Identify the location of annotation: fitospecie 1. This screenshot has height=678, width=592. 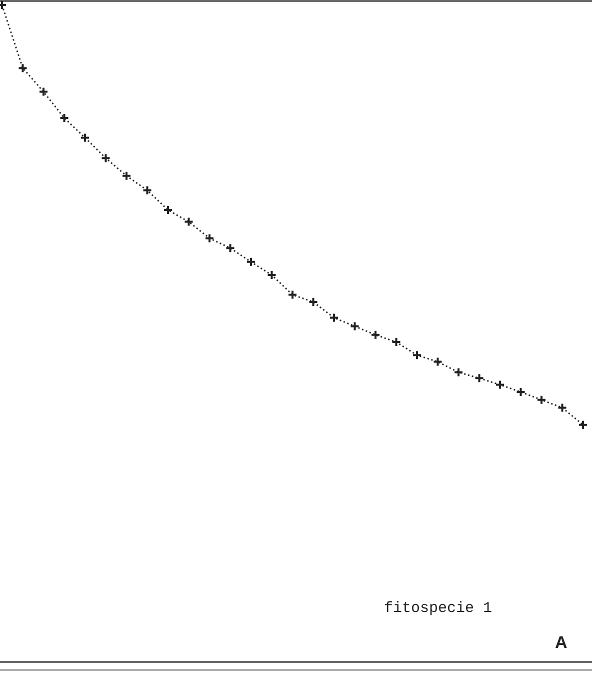
(438, 608).